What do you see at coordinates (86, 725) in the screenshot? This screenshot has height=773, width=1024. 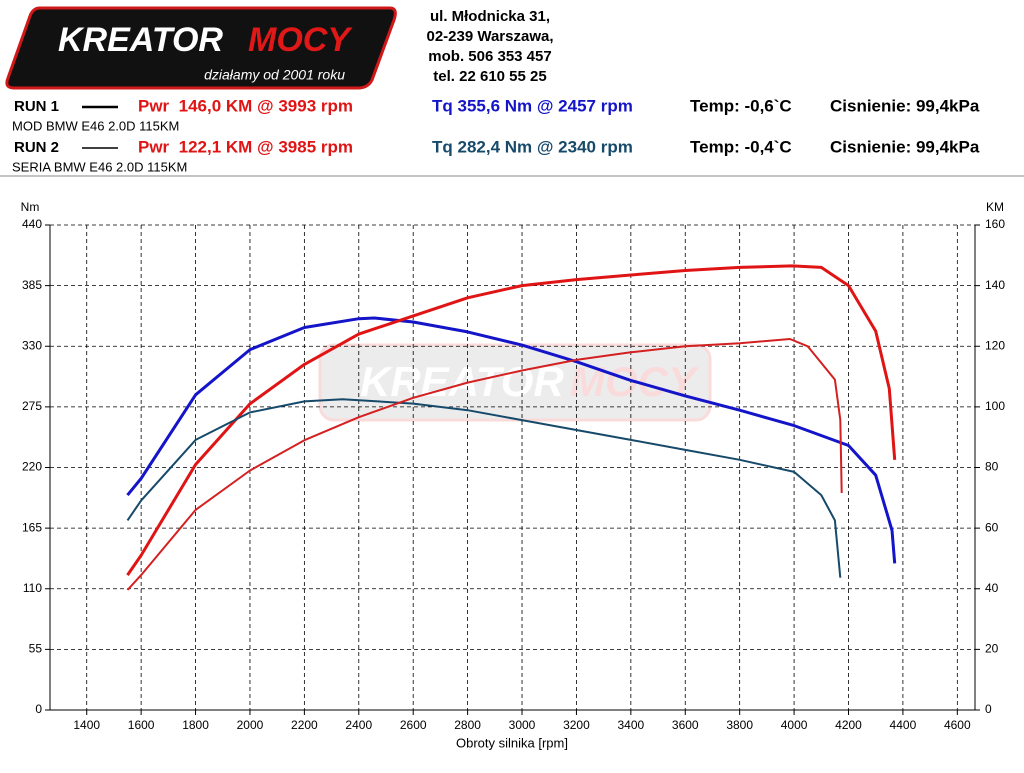 I see `x-tick-label: 1400` at bounding box center [86, 725].